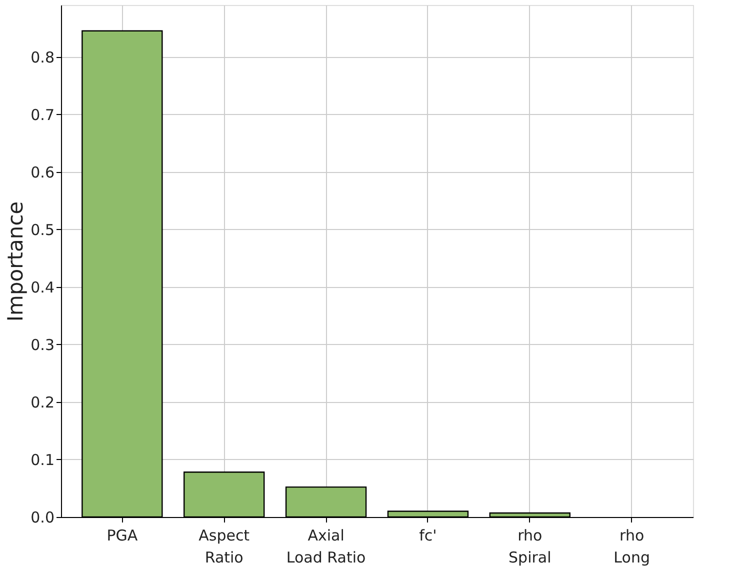  What do you see at coordinates (42, 459) in the screenshot?
I see `y-tick-label: 0.1` at bounding box center [42, 459].